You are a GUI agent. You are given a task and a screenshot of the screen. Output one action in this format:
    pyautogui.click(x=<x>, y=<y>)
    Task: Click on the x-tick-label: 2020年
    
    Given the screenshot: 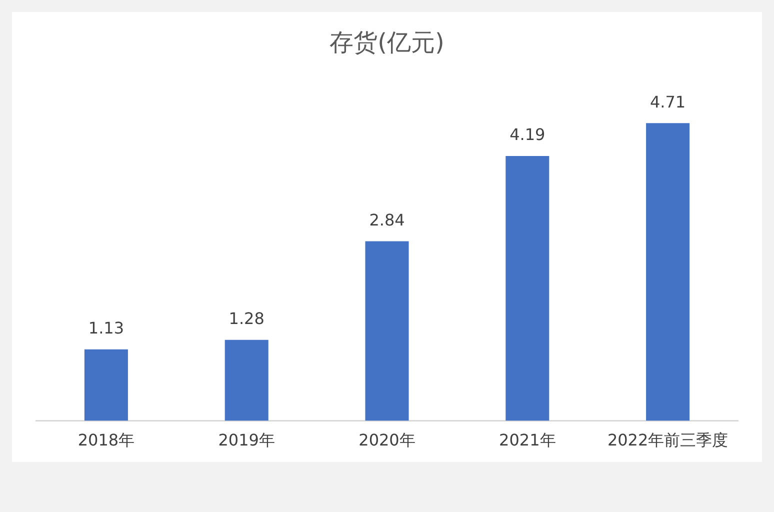 What is the action you would take?
    pyautogui.click(x=387, y=440)
    